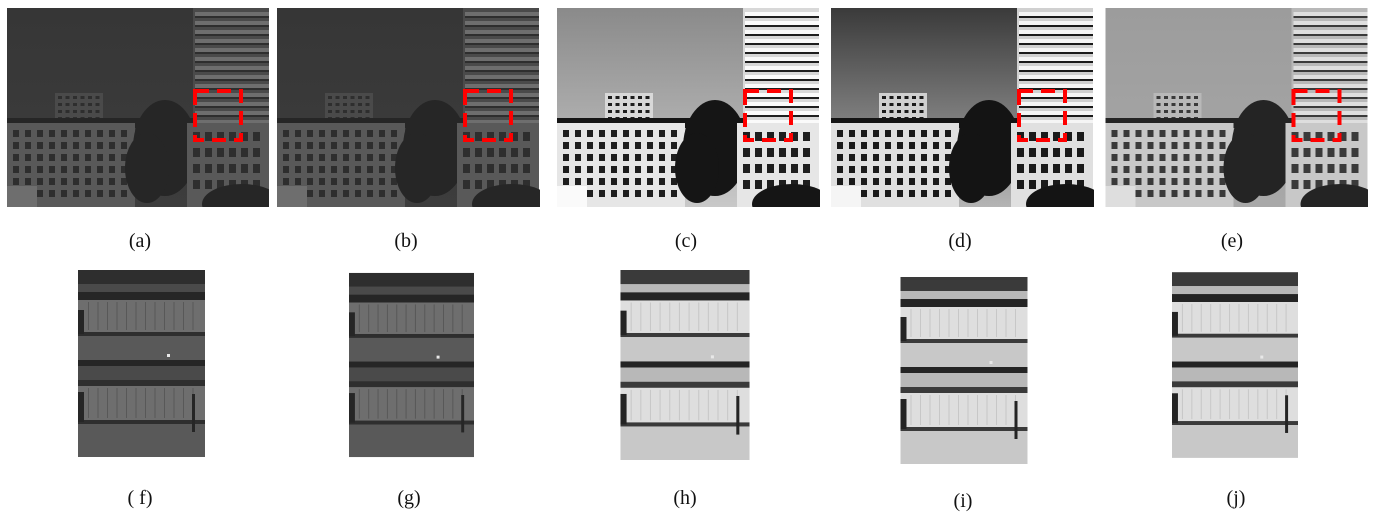  I want to click on image-panel-f, so click(141, 363).